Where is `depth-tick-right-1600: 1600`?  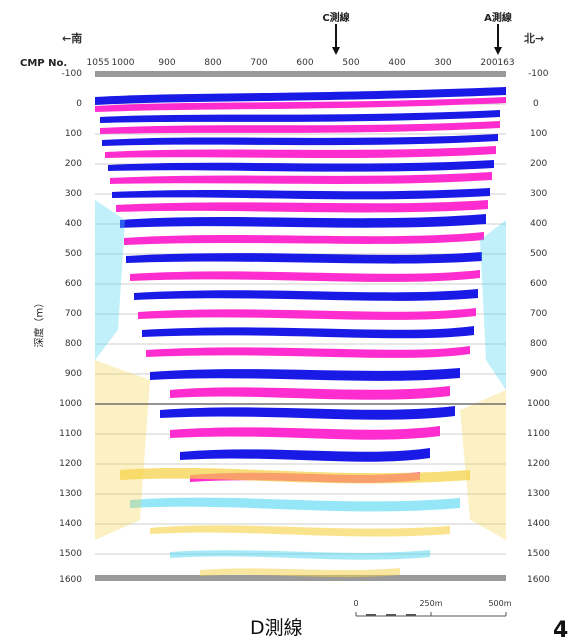
depth-tick-right-1600: 1600 is located at coordinates (538, 580).